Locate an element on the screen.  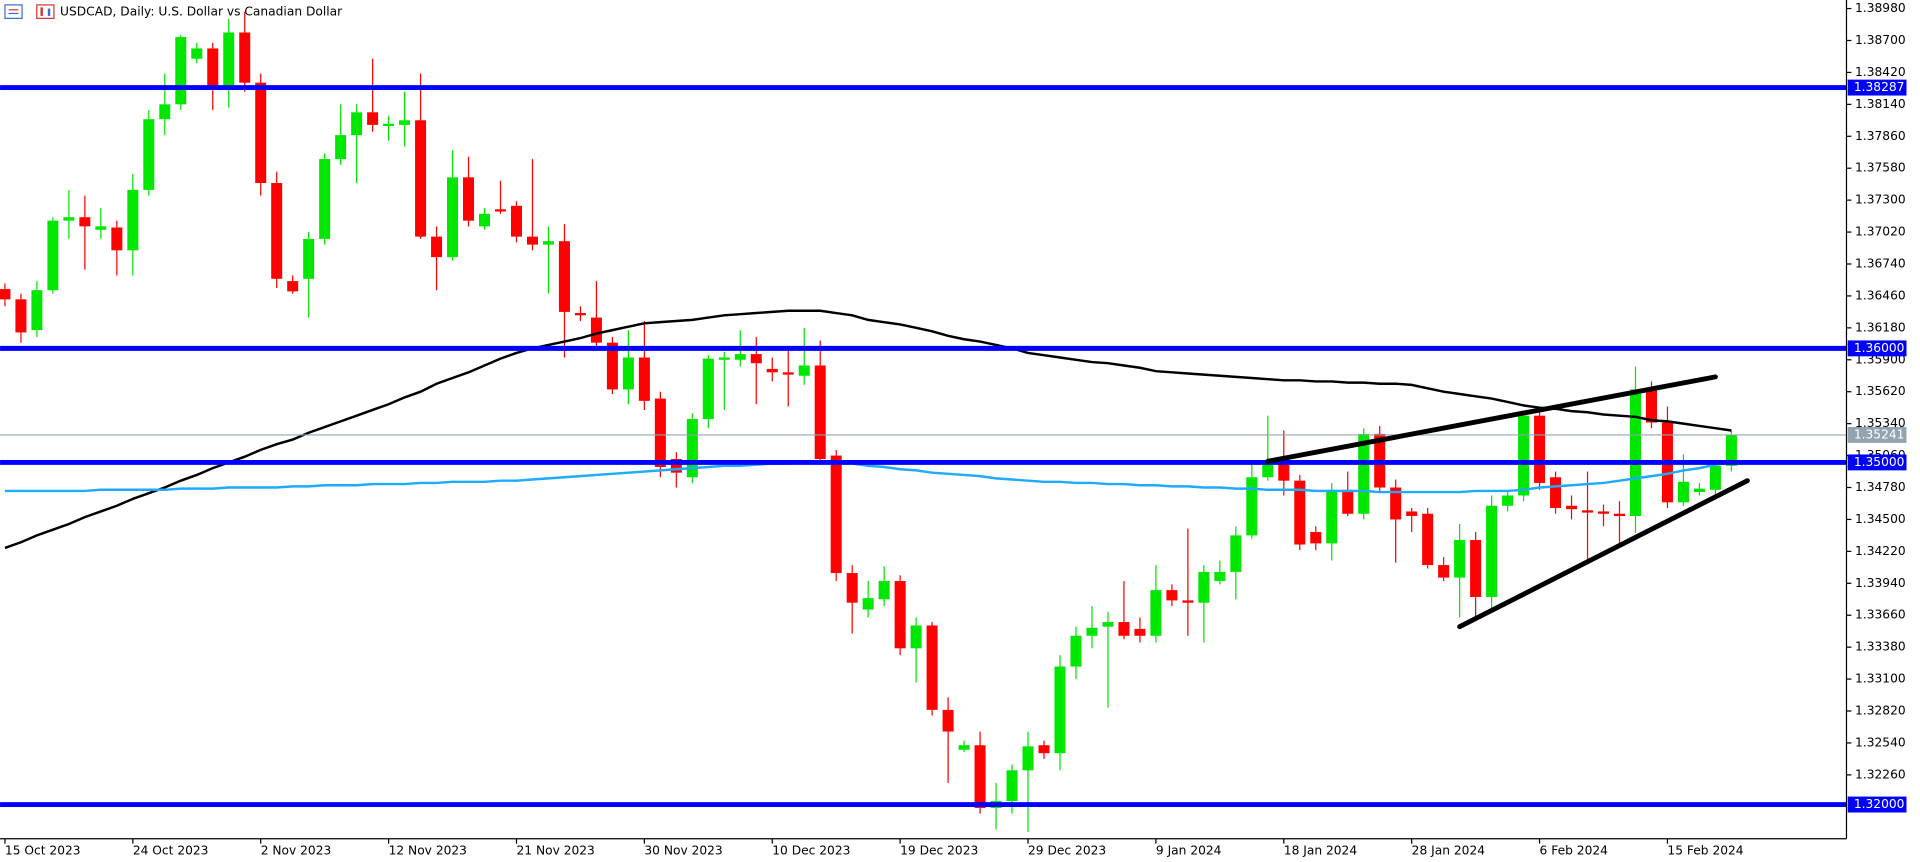
last-price-box is located at coordinates (1877, 434).